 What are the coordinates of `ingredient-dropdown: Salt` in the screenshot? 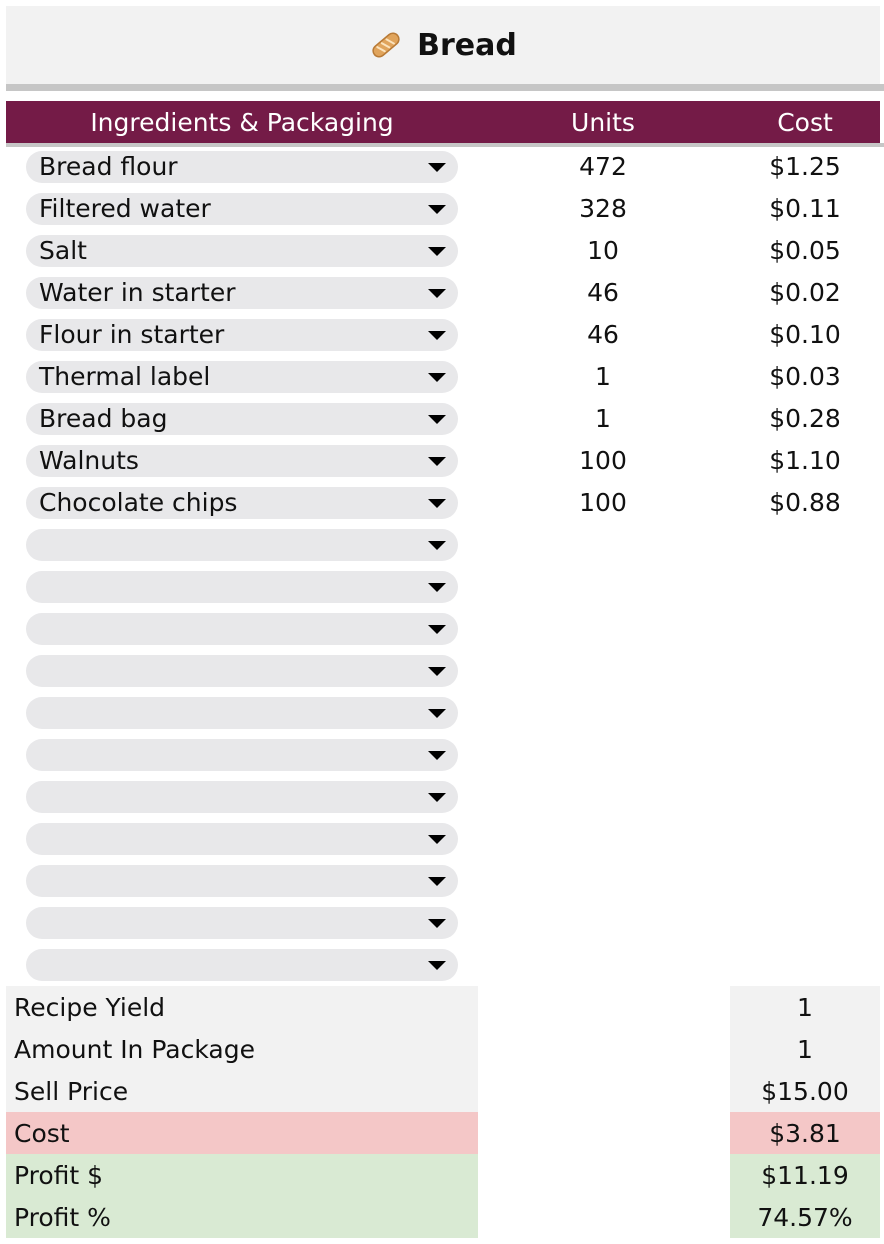 It's located at (242, 251).